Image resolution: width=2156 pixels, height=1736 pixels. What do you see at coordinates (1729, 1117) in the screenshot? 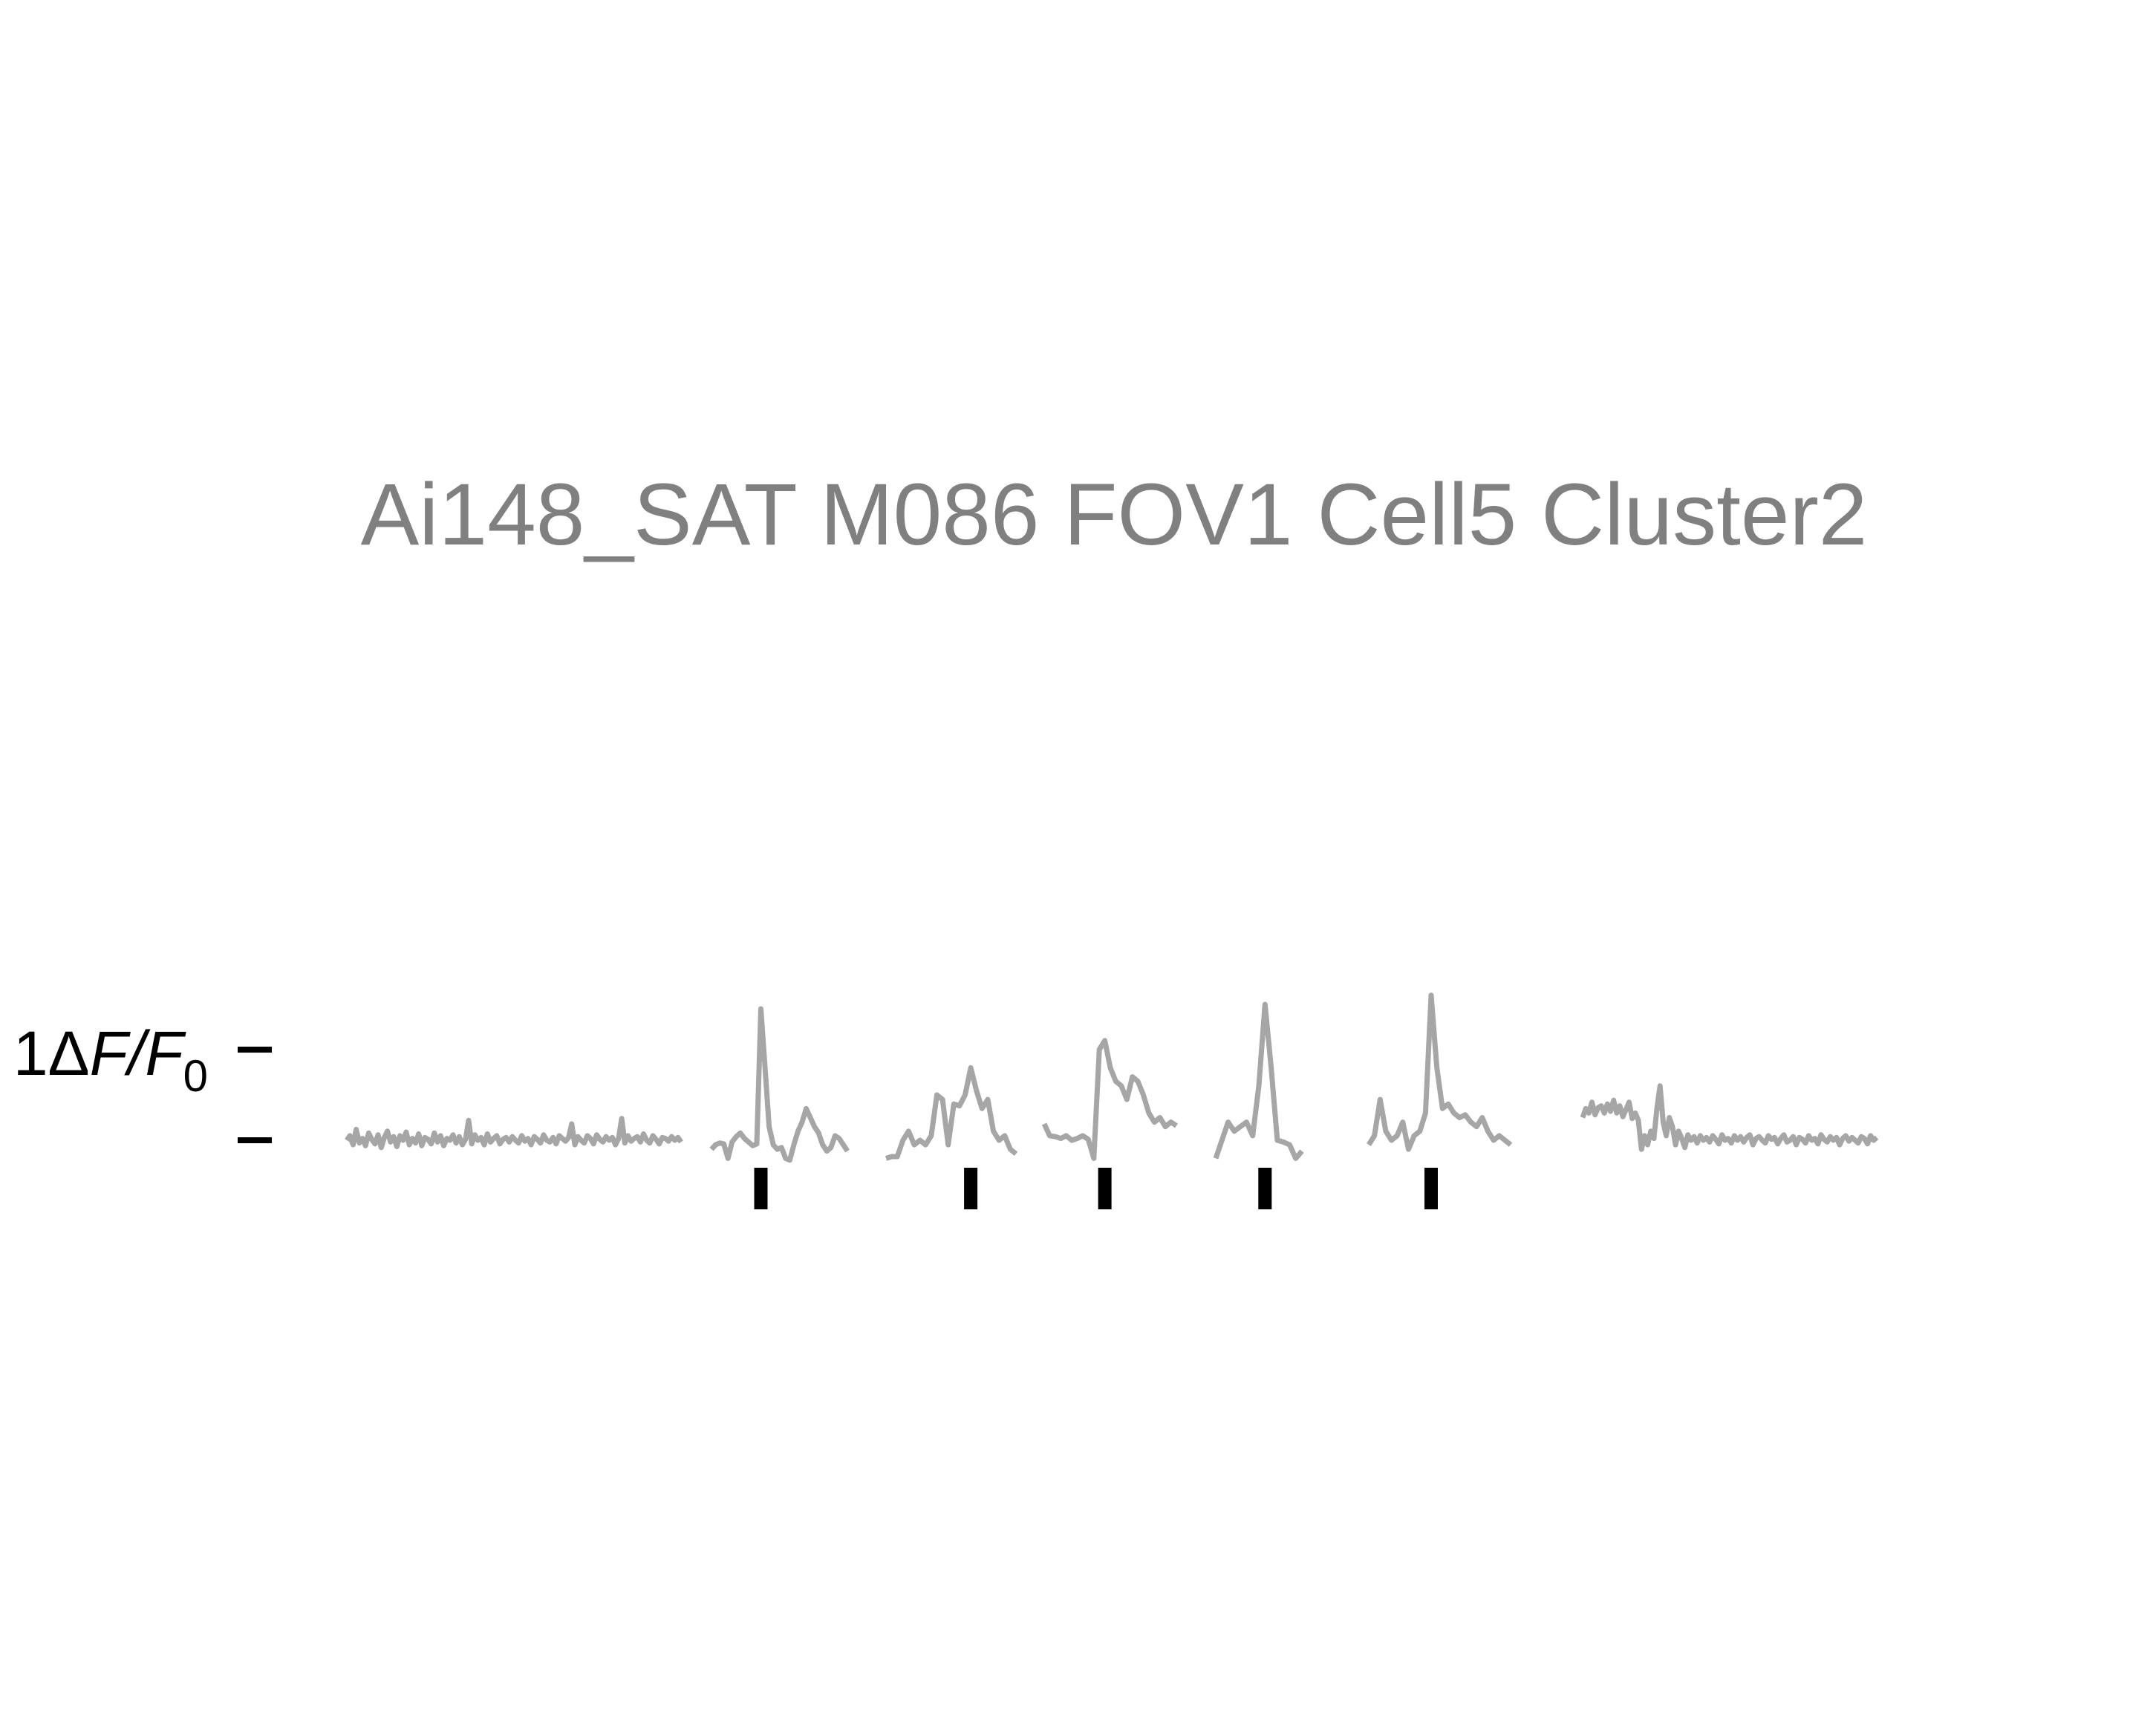
I see `trace-post` at bounding box center [1729, 1117].